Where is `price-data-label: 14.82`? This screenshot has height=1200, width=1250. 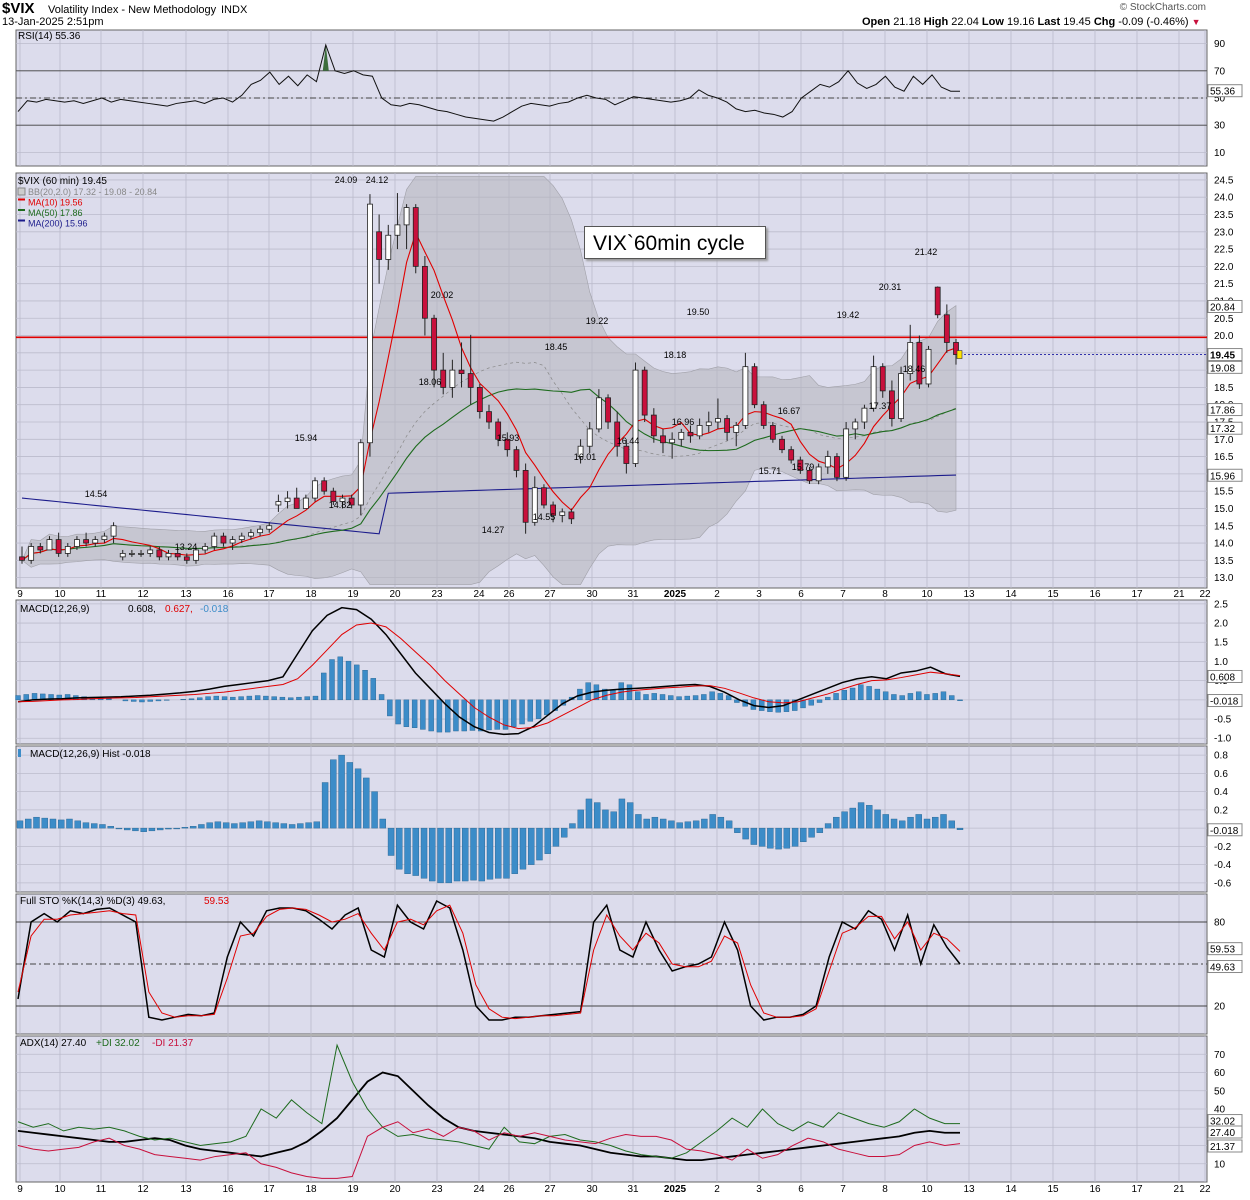
price-data-label: 14.82 is located at coordinates (340, 505).